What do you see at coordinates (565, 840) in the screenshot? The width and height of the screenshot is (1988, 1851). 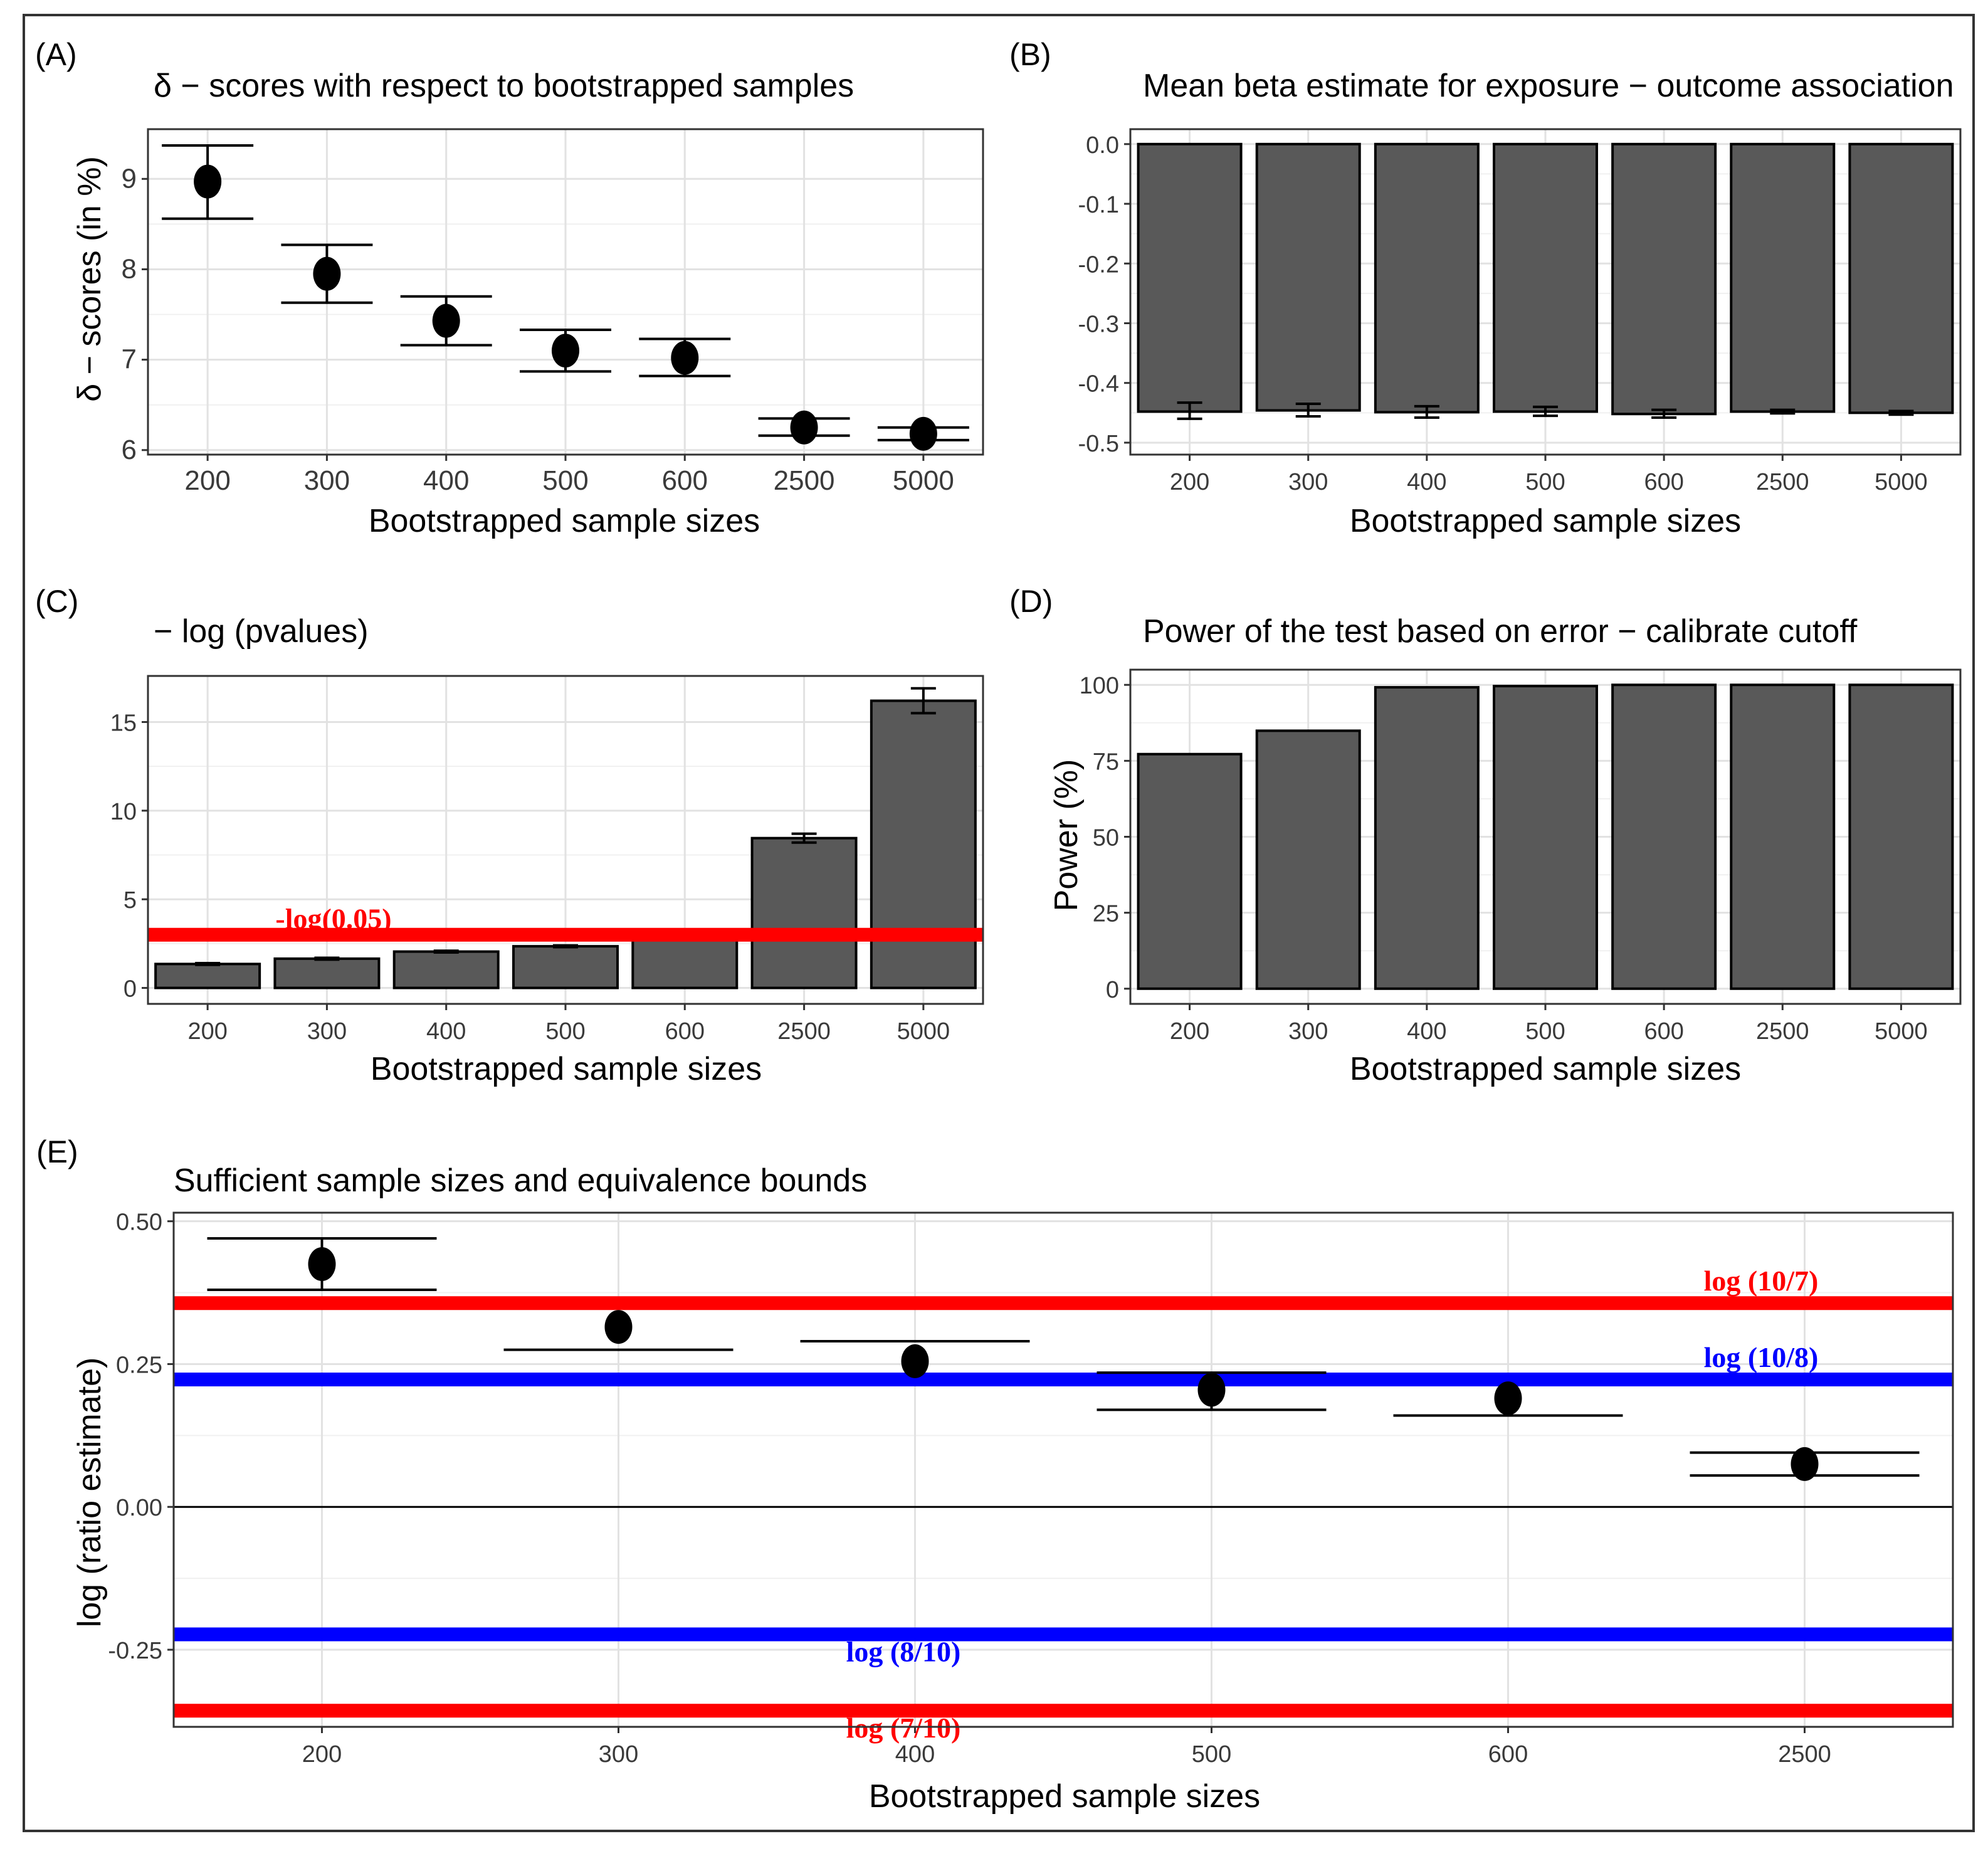 I see `panel-c-plot-border` at bounding box center [565, 840].